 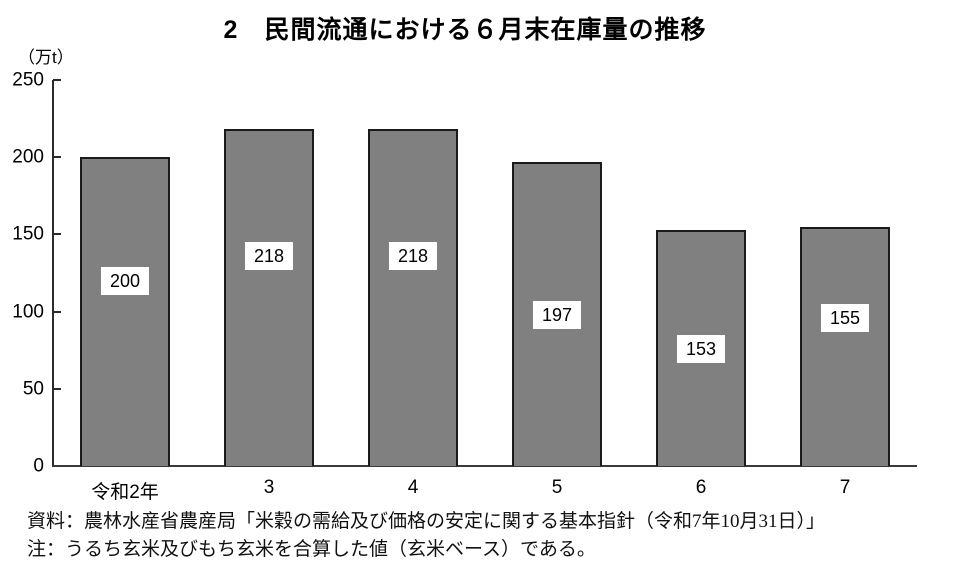 What do you see at coordinates (125, 492) in the screenshot?
I see `x-tick-label: 令和2年` at bounding box center [125, 492].